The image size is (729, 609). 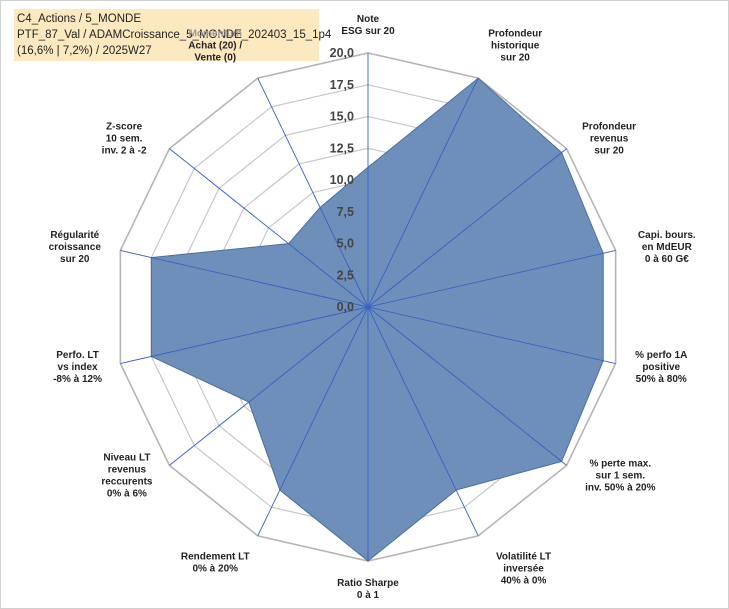 What do you see at coordinates (368, 25) in the screenshot?
I see `axis-label: Note ESG sur 20` at bounding box center [368, 25].